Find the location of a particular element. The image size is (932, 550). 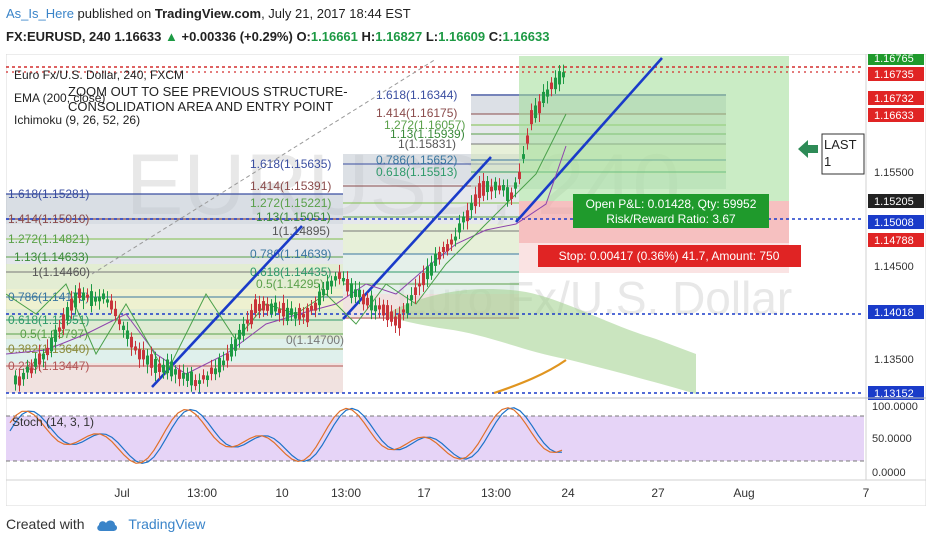

fib-label: 1(1.15831) is located at coordinates (427, 144).